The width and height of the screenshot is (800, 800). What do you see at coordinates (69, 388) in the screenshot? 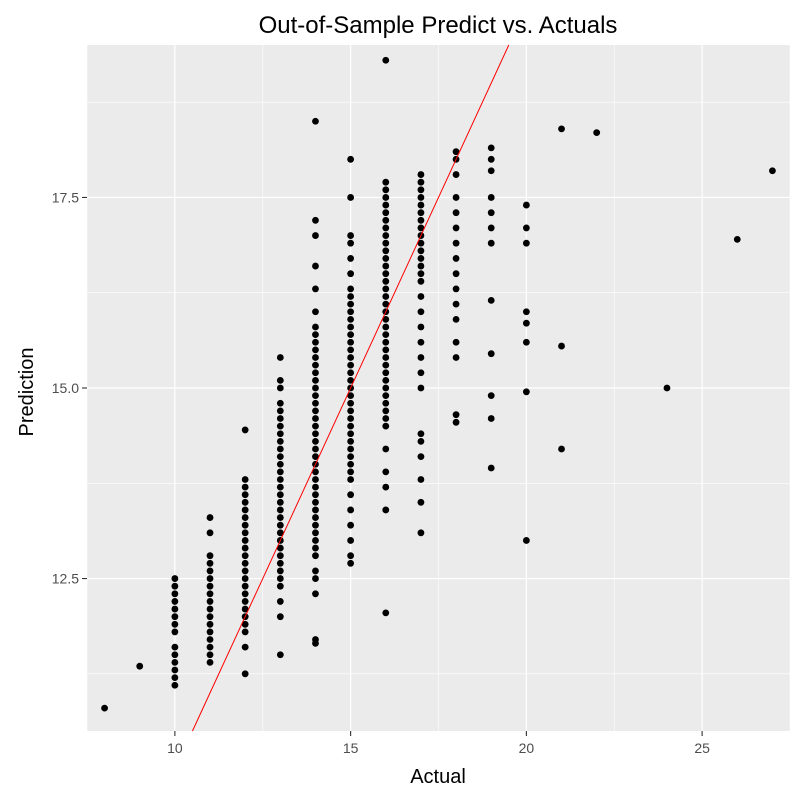
I see `y-axis: 12.5 15.0 17.5` at bounding box center [69, 388].